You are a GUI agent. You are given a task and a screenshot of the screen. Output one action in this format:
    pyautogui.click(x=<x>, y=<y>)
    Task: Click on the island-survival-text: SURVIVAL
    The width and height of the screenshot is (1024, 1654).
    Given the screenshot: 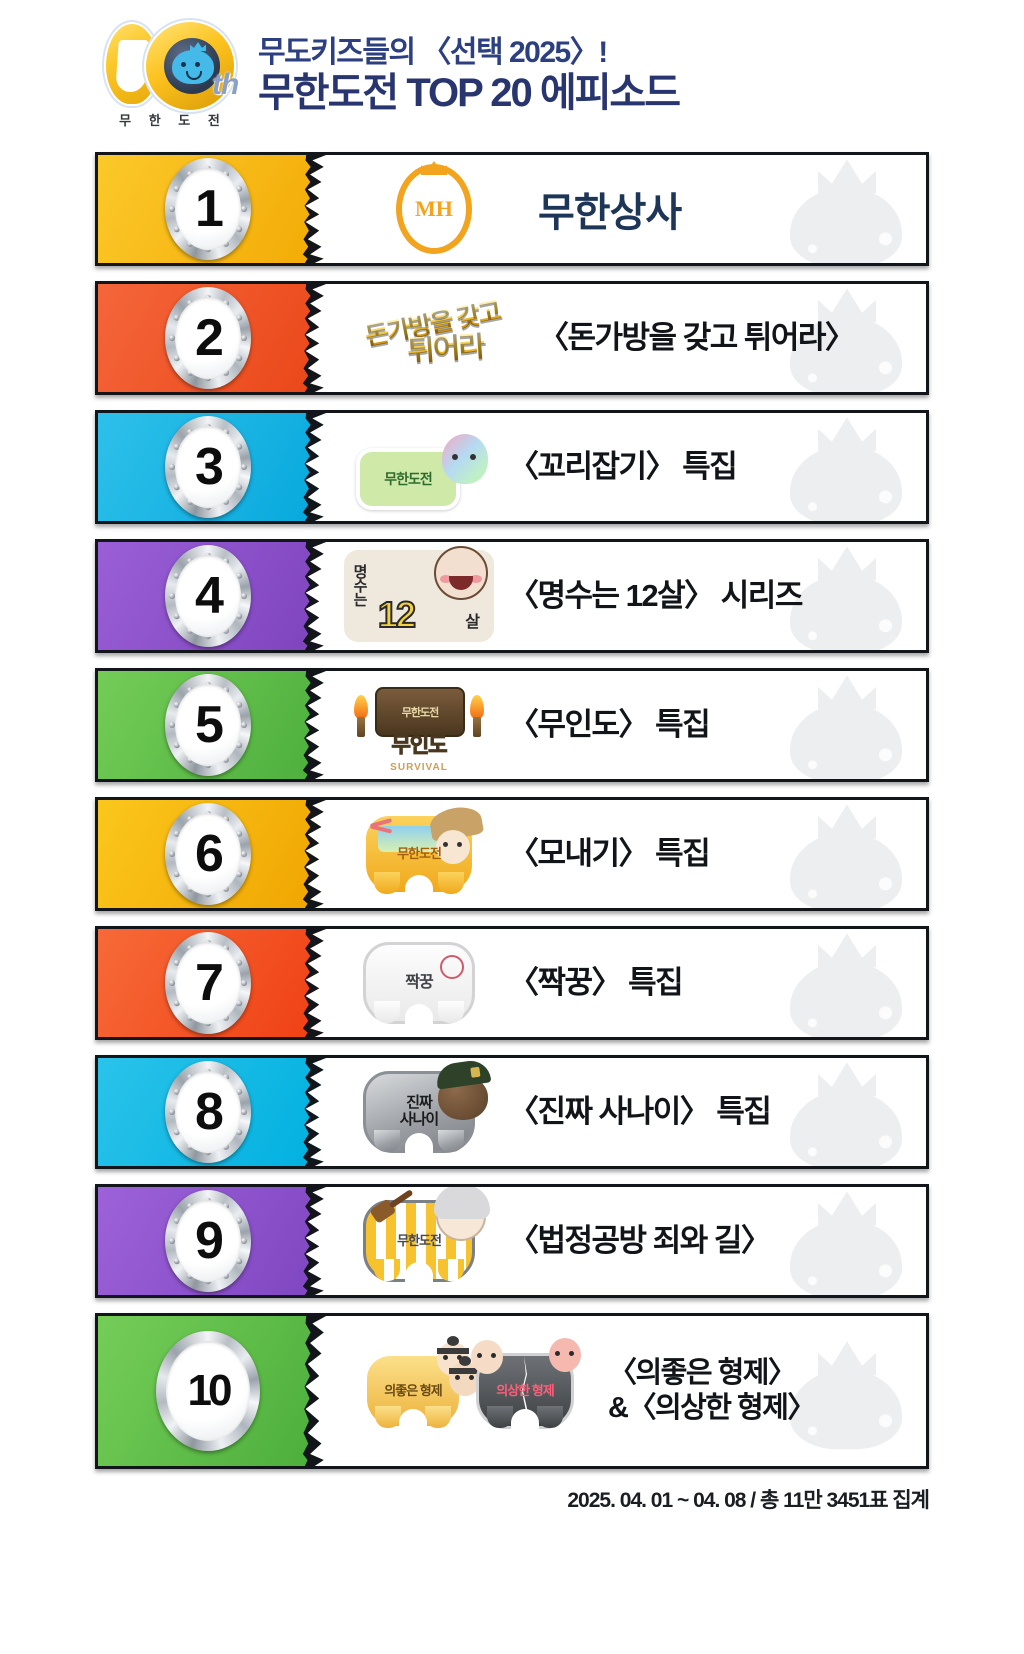 What is the action you would take?
    pyautogui.click(x=419, y=767)
    